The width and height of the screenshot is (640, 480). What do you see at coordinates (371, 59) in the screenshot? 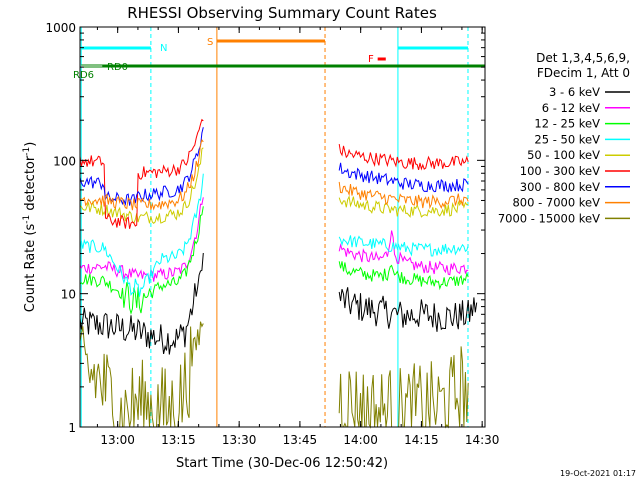
I see `flare-flag-label: F` at bounding box center [371, 59].